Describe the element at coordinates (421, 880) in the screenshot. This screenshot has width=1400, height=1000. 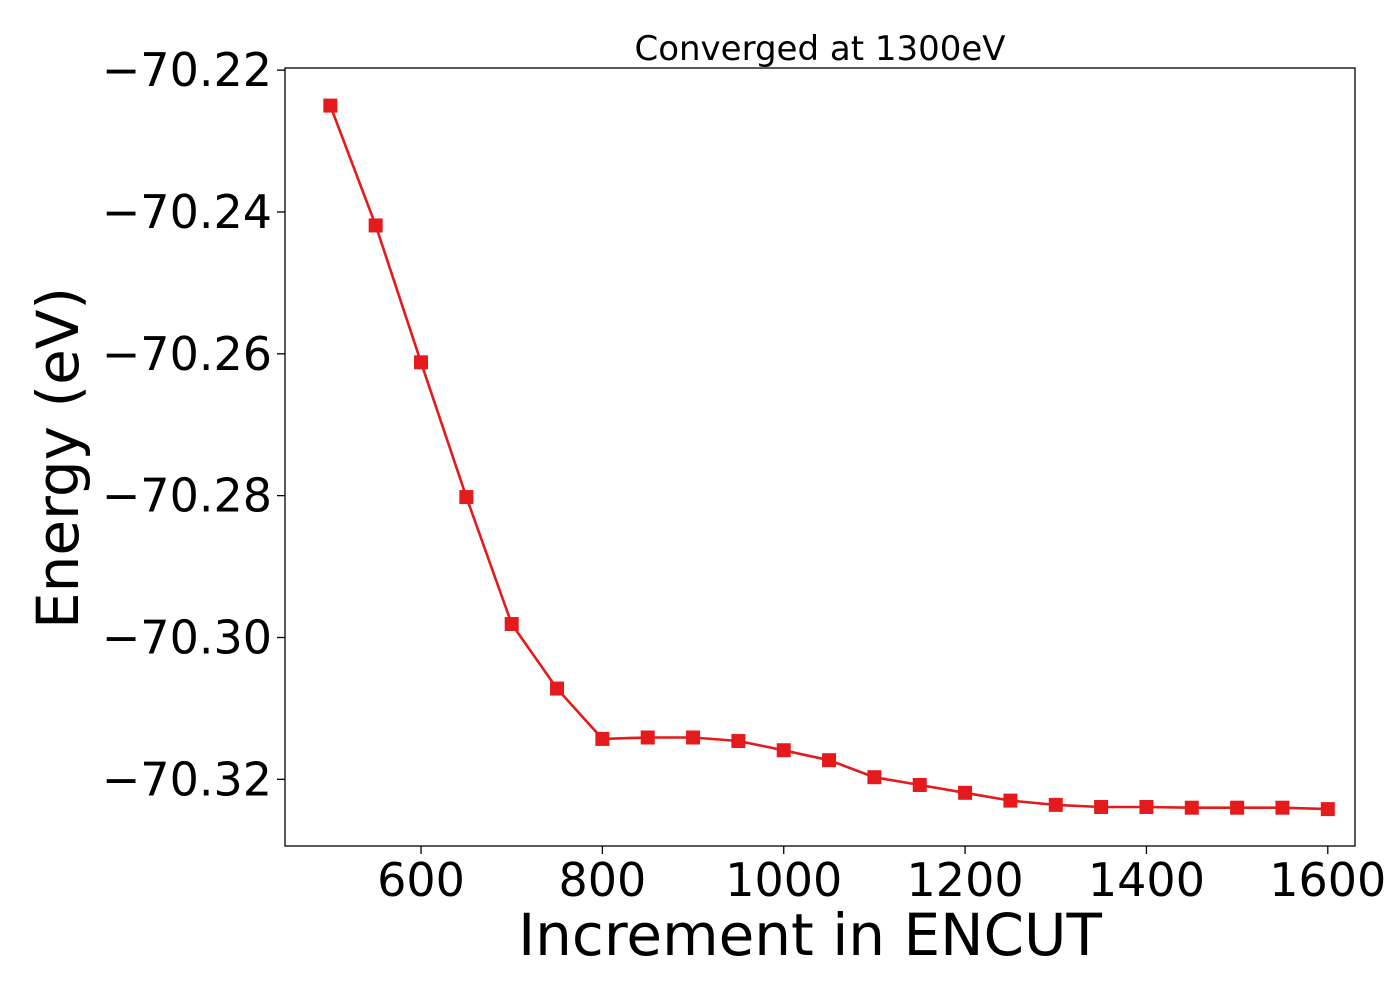
I see `x-tick-label: 600` at that location.